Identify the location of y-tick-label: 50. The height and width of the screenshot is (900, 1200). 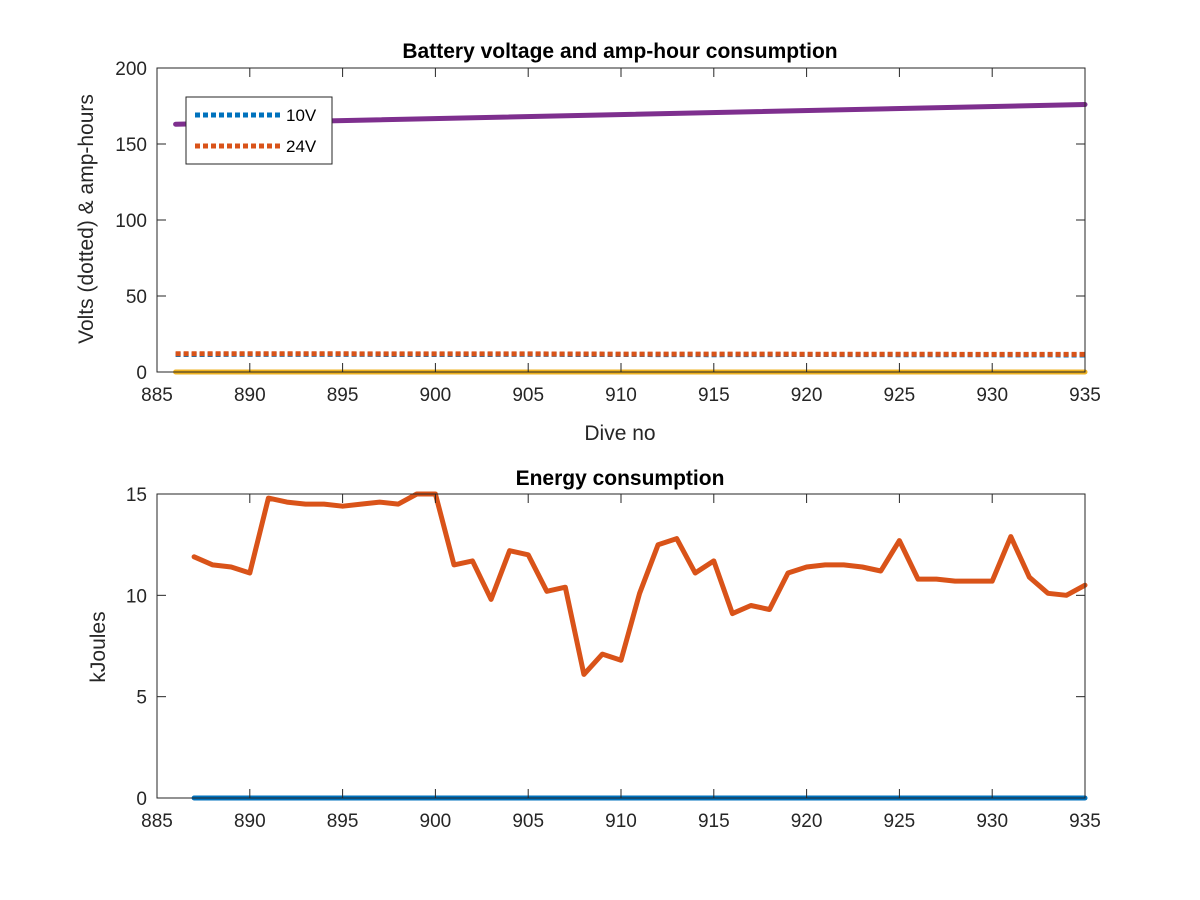
(136, 297).